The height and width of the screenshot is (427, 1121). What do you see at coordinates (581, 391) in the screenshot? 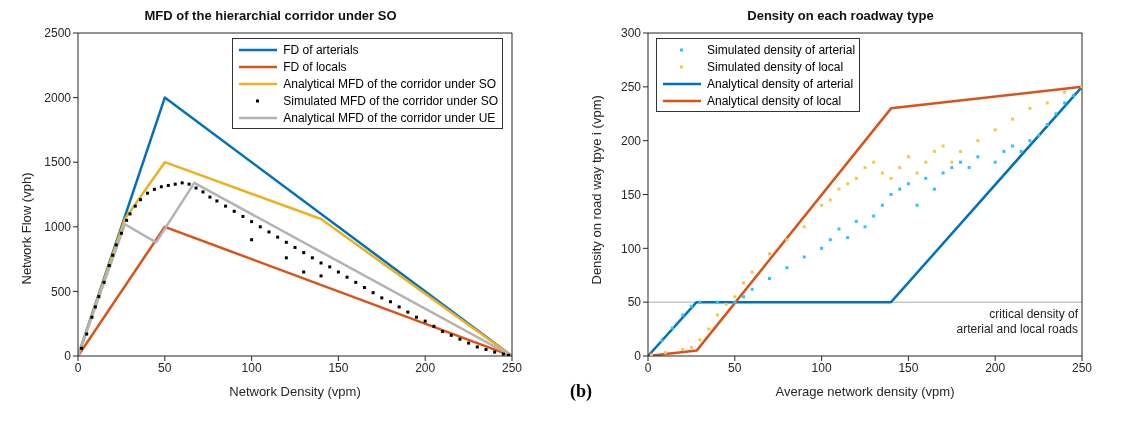
I see `text: (b)` at bounding box center [581, 391].